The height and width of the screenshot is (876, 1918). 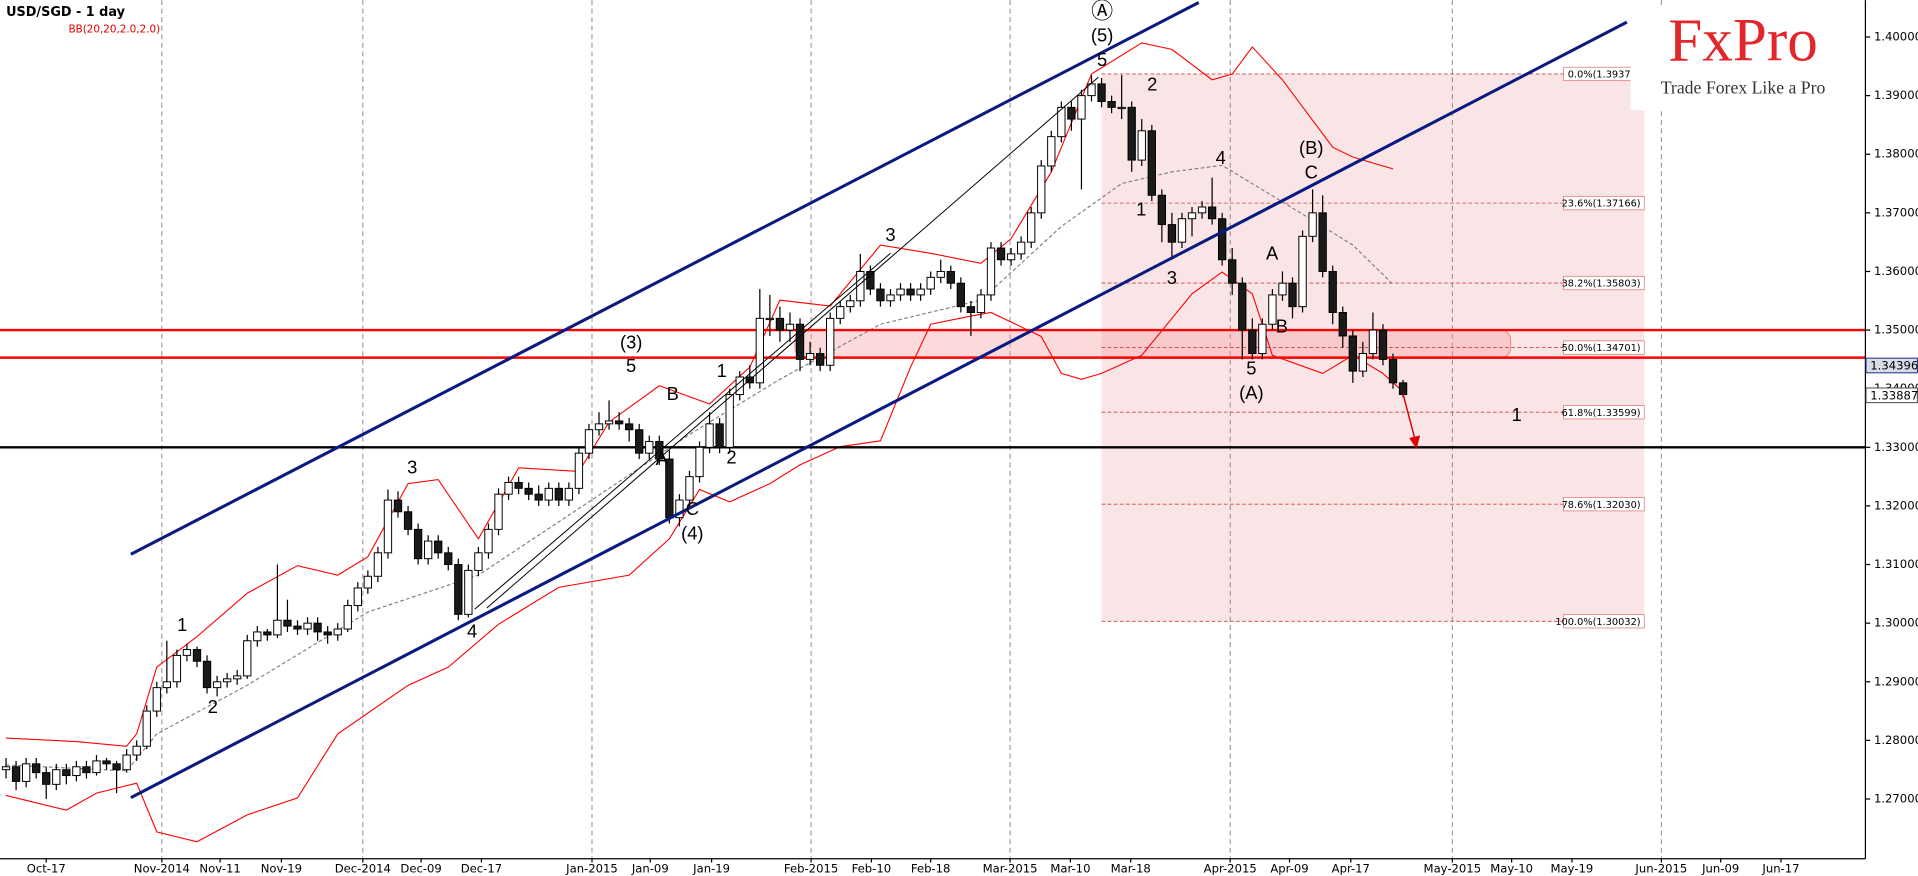 What do you see at coordinates (1896, 271) in the screenshot?
I see `y-tick-label: 1.36000` at bounding box center [1896, 271].